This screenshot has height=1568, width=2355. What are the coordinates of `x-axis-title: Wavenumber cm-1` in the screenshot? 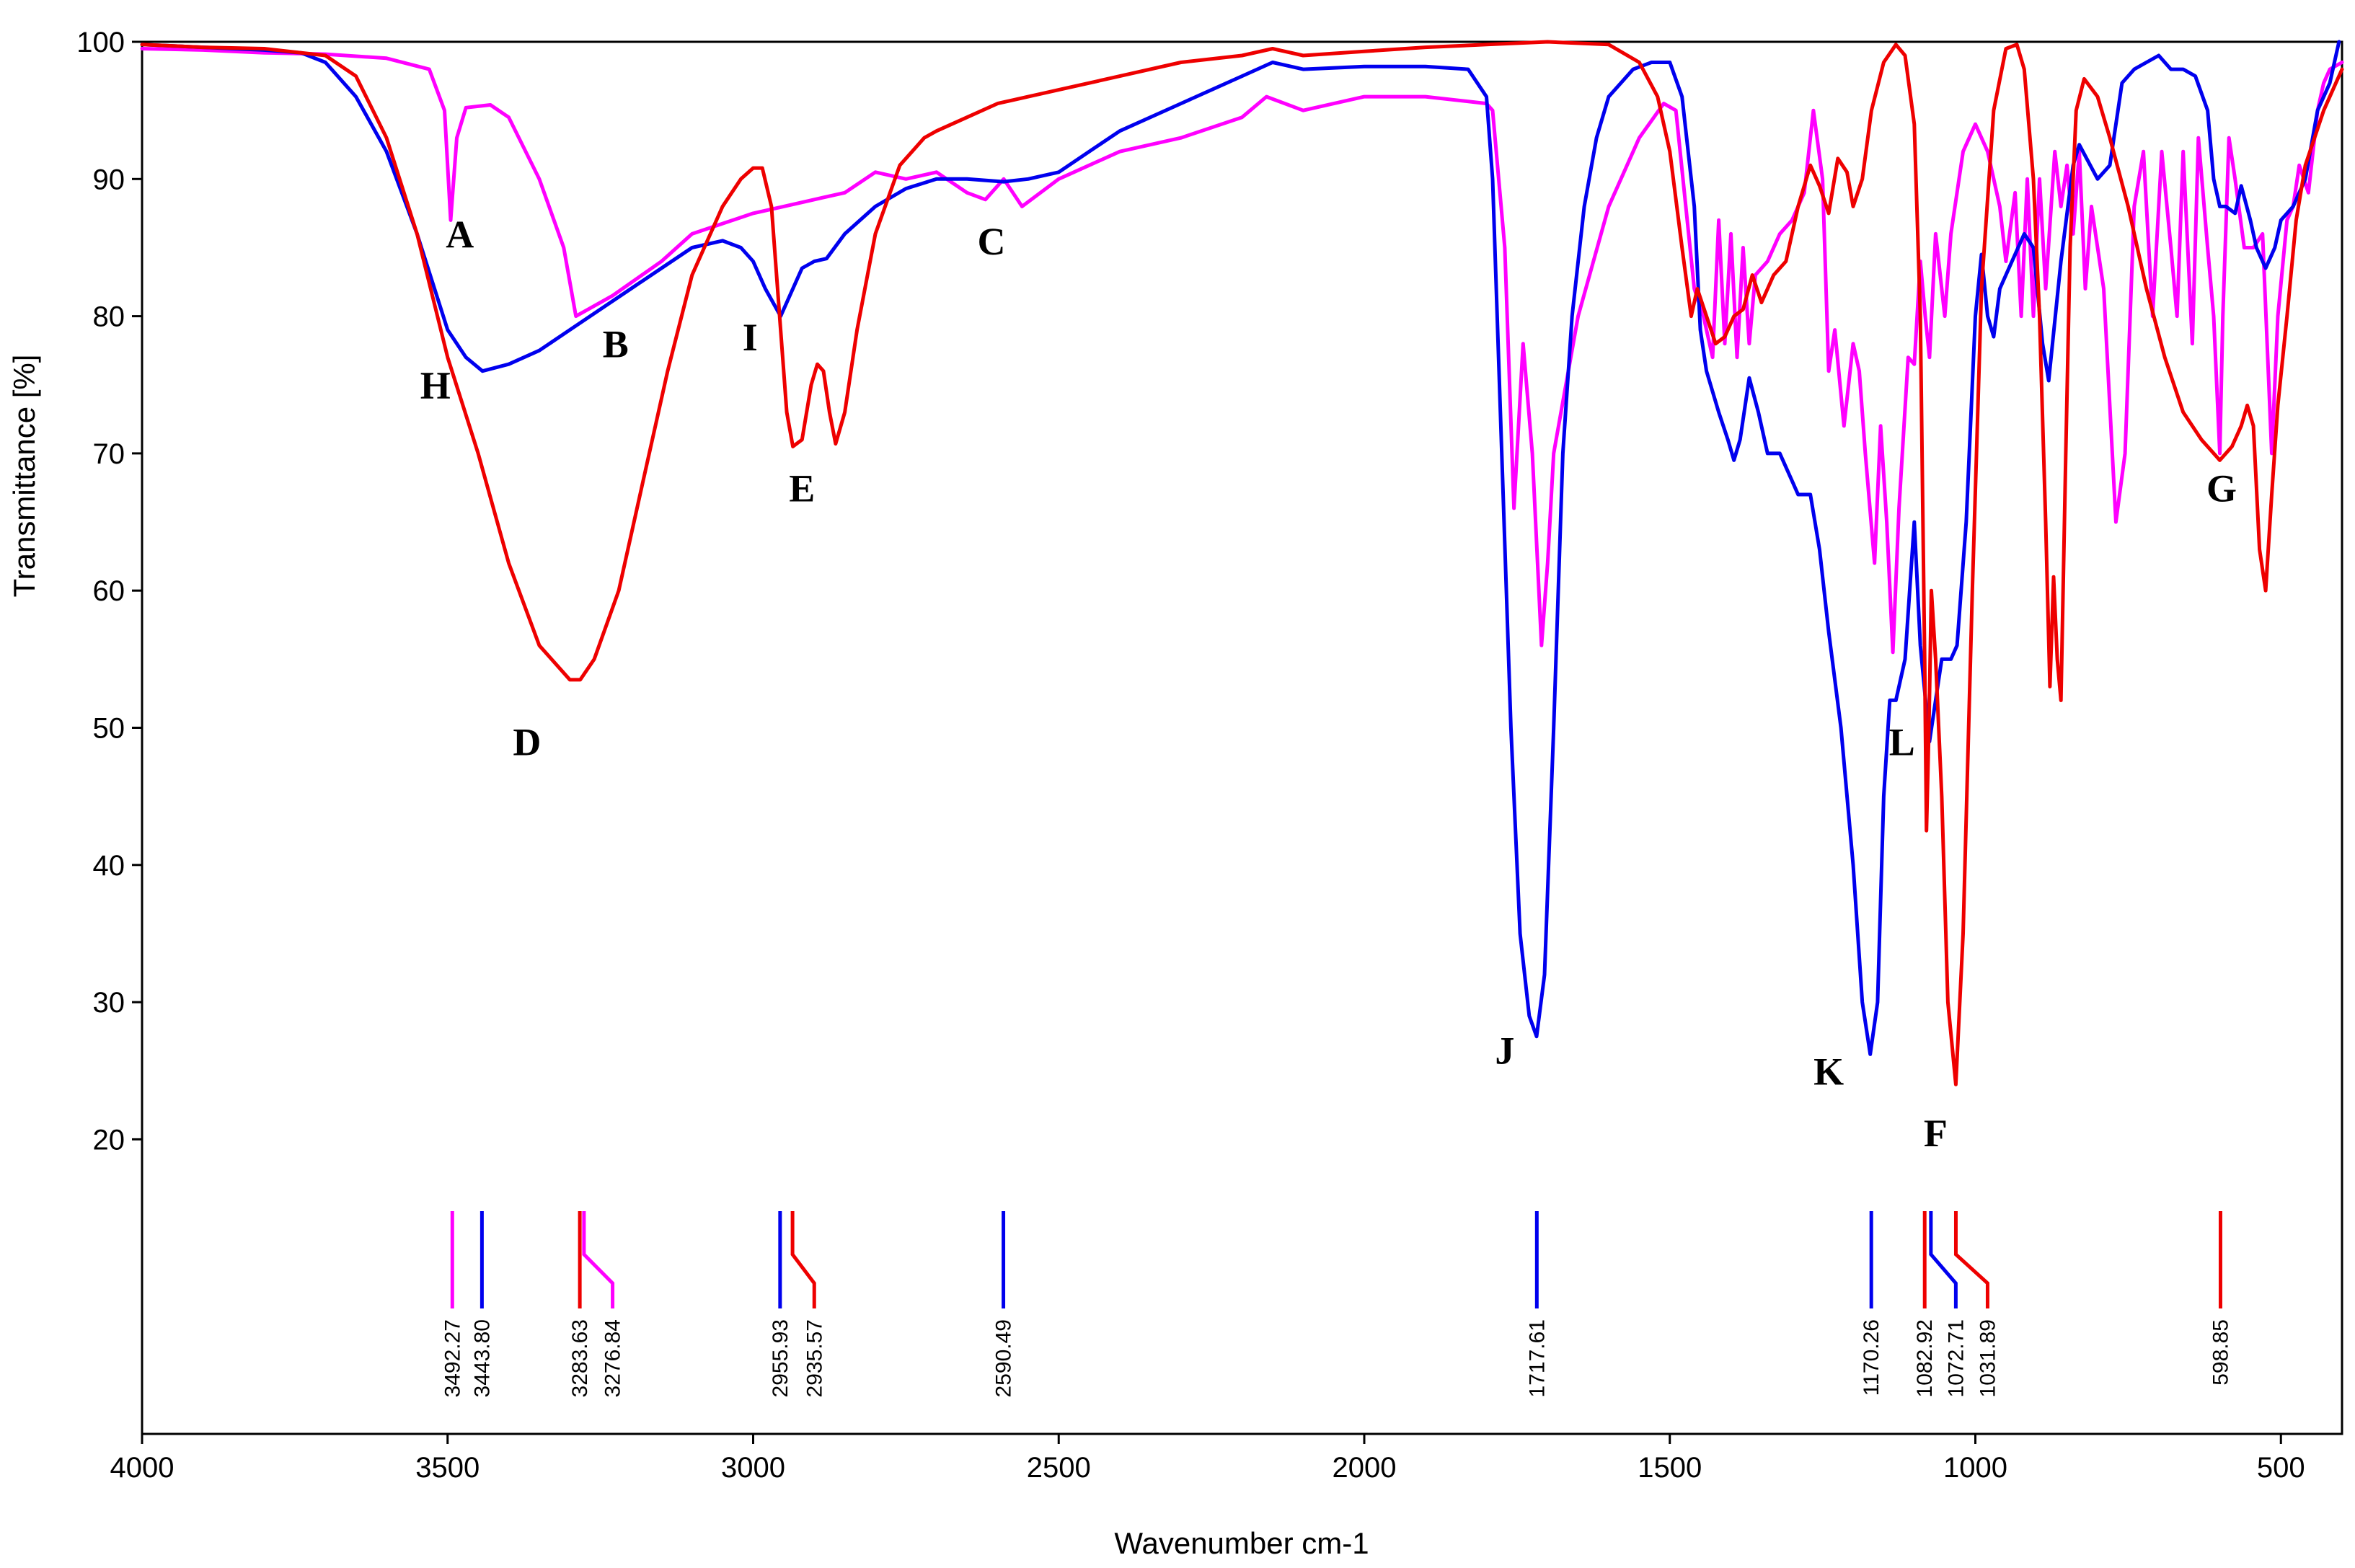 It's located at (1241, 1543).